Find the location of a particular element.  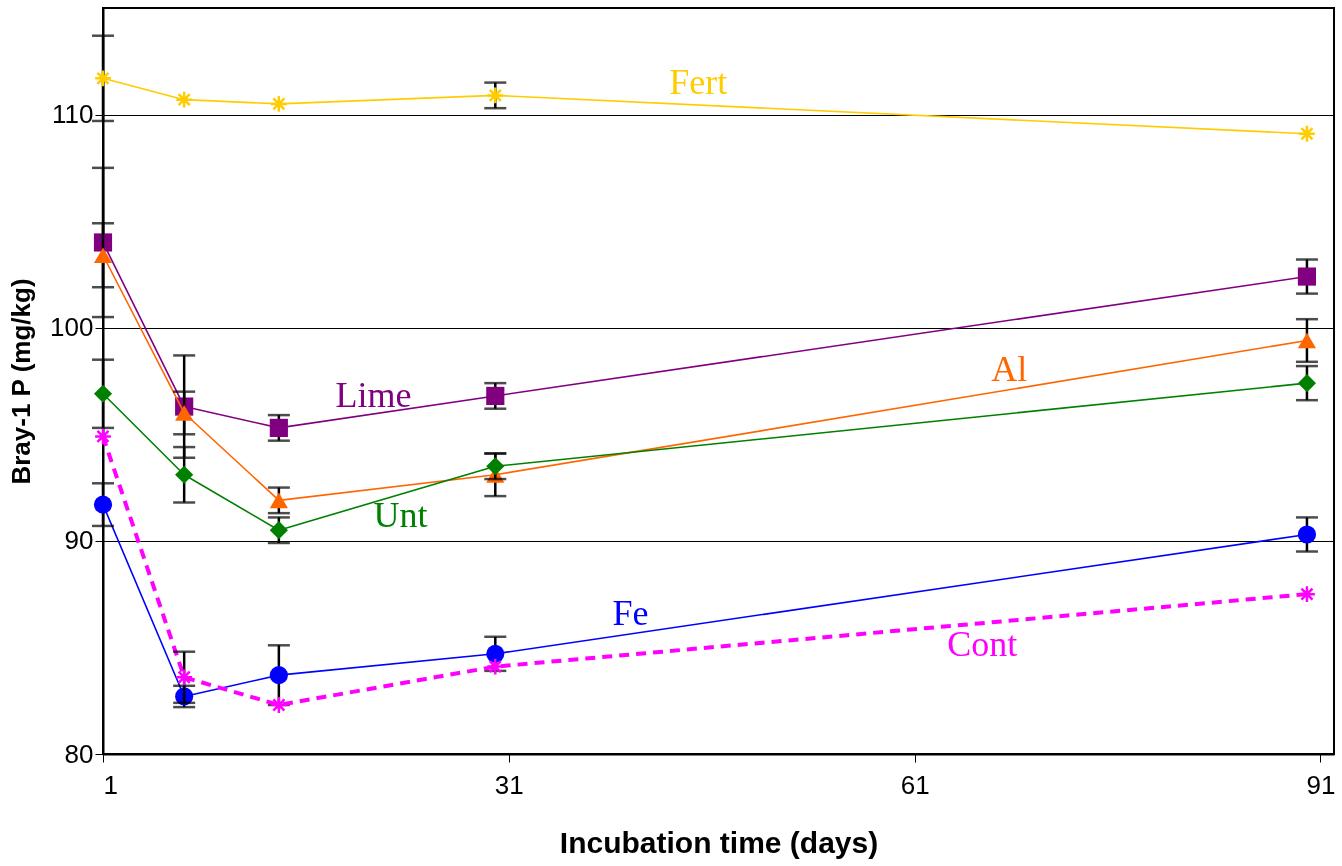

x-tick-label: 91 is located at coordinates (1321, 784).